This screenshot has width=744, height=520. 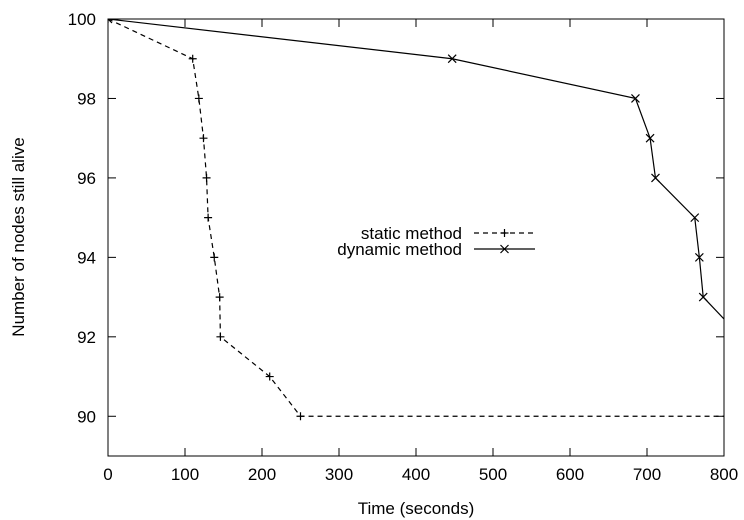 I want to click on y-tick-label: 96, so click(x=86, y=178).